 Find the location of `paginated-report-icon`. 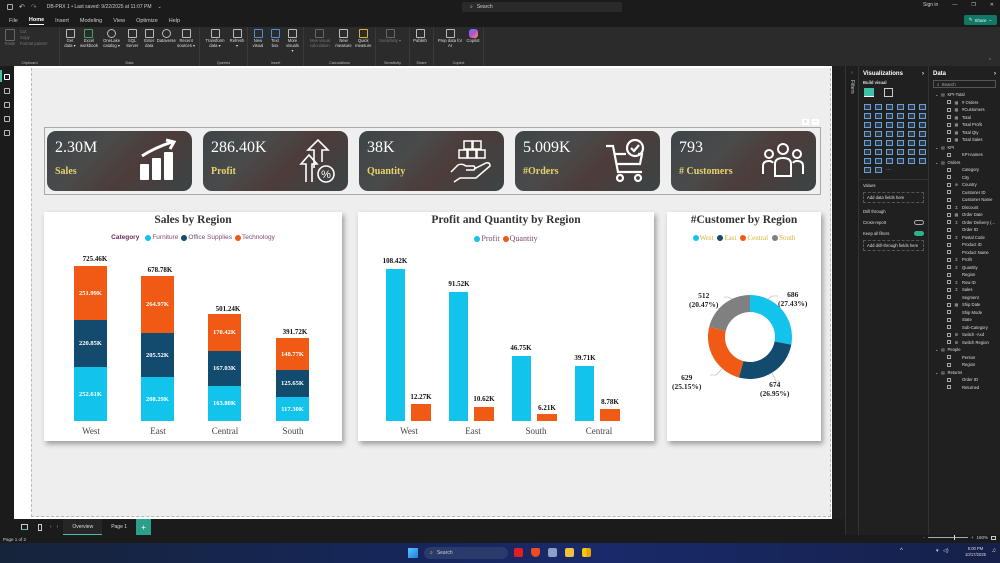

paginated-report-icon is located at coordinates (867, 161).